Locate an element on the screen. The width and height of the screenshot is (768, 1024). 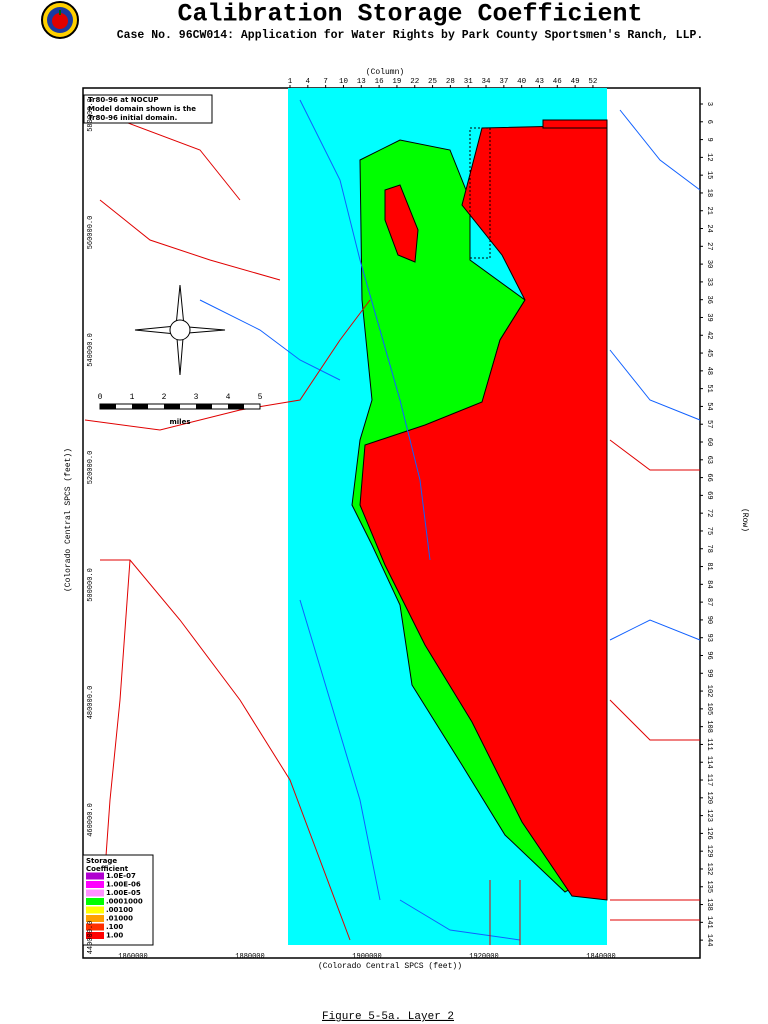
legend-label: .100 is located at coordinates (114, 927).